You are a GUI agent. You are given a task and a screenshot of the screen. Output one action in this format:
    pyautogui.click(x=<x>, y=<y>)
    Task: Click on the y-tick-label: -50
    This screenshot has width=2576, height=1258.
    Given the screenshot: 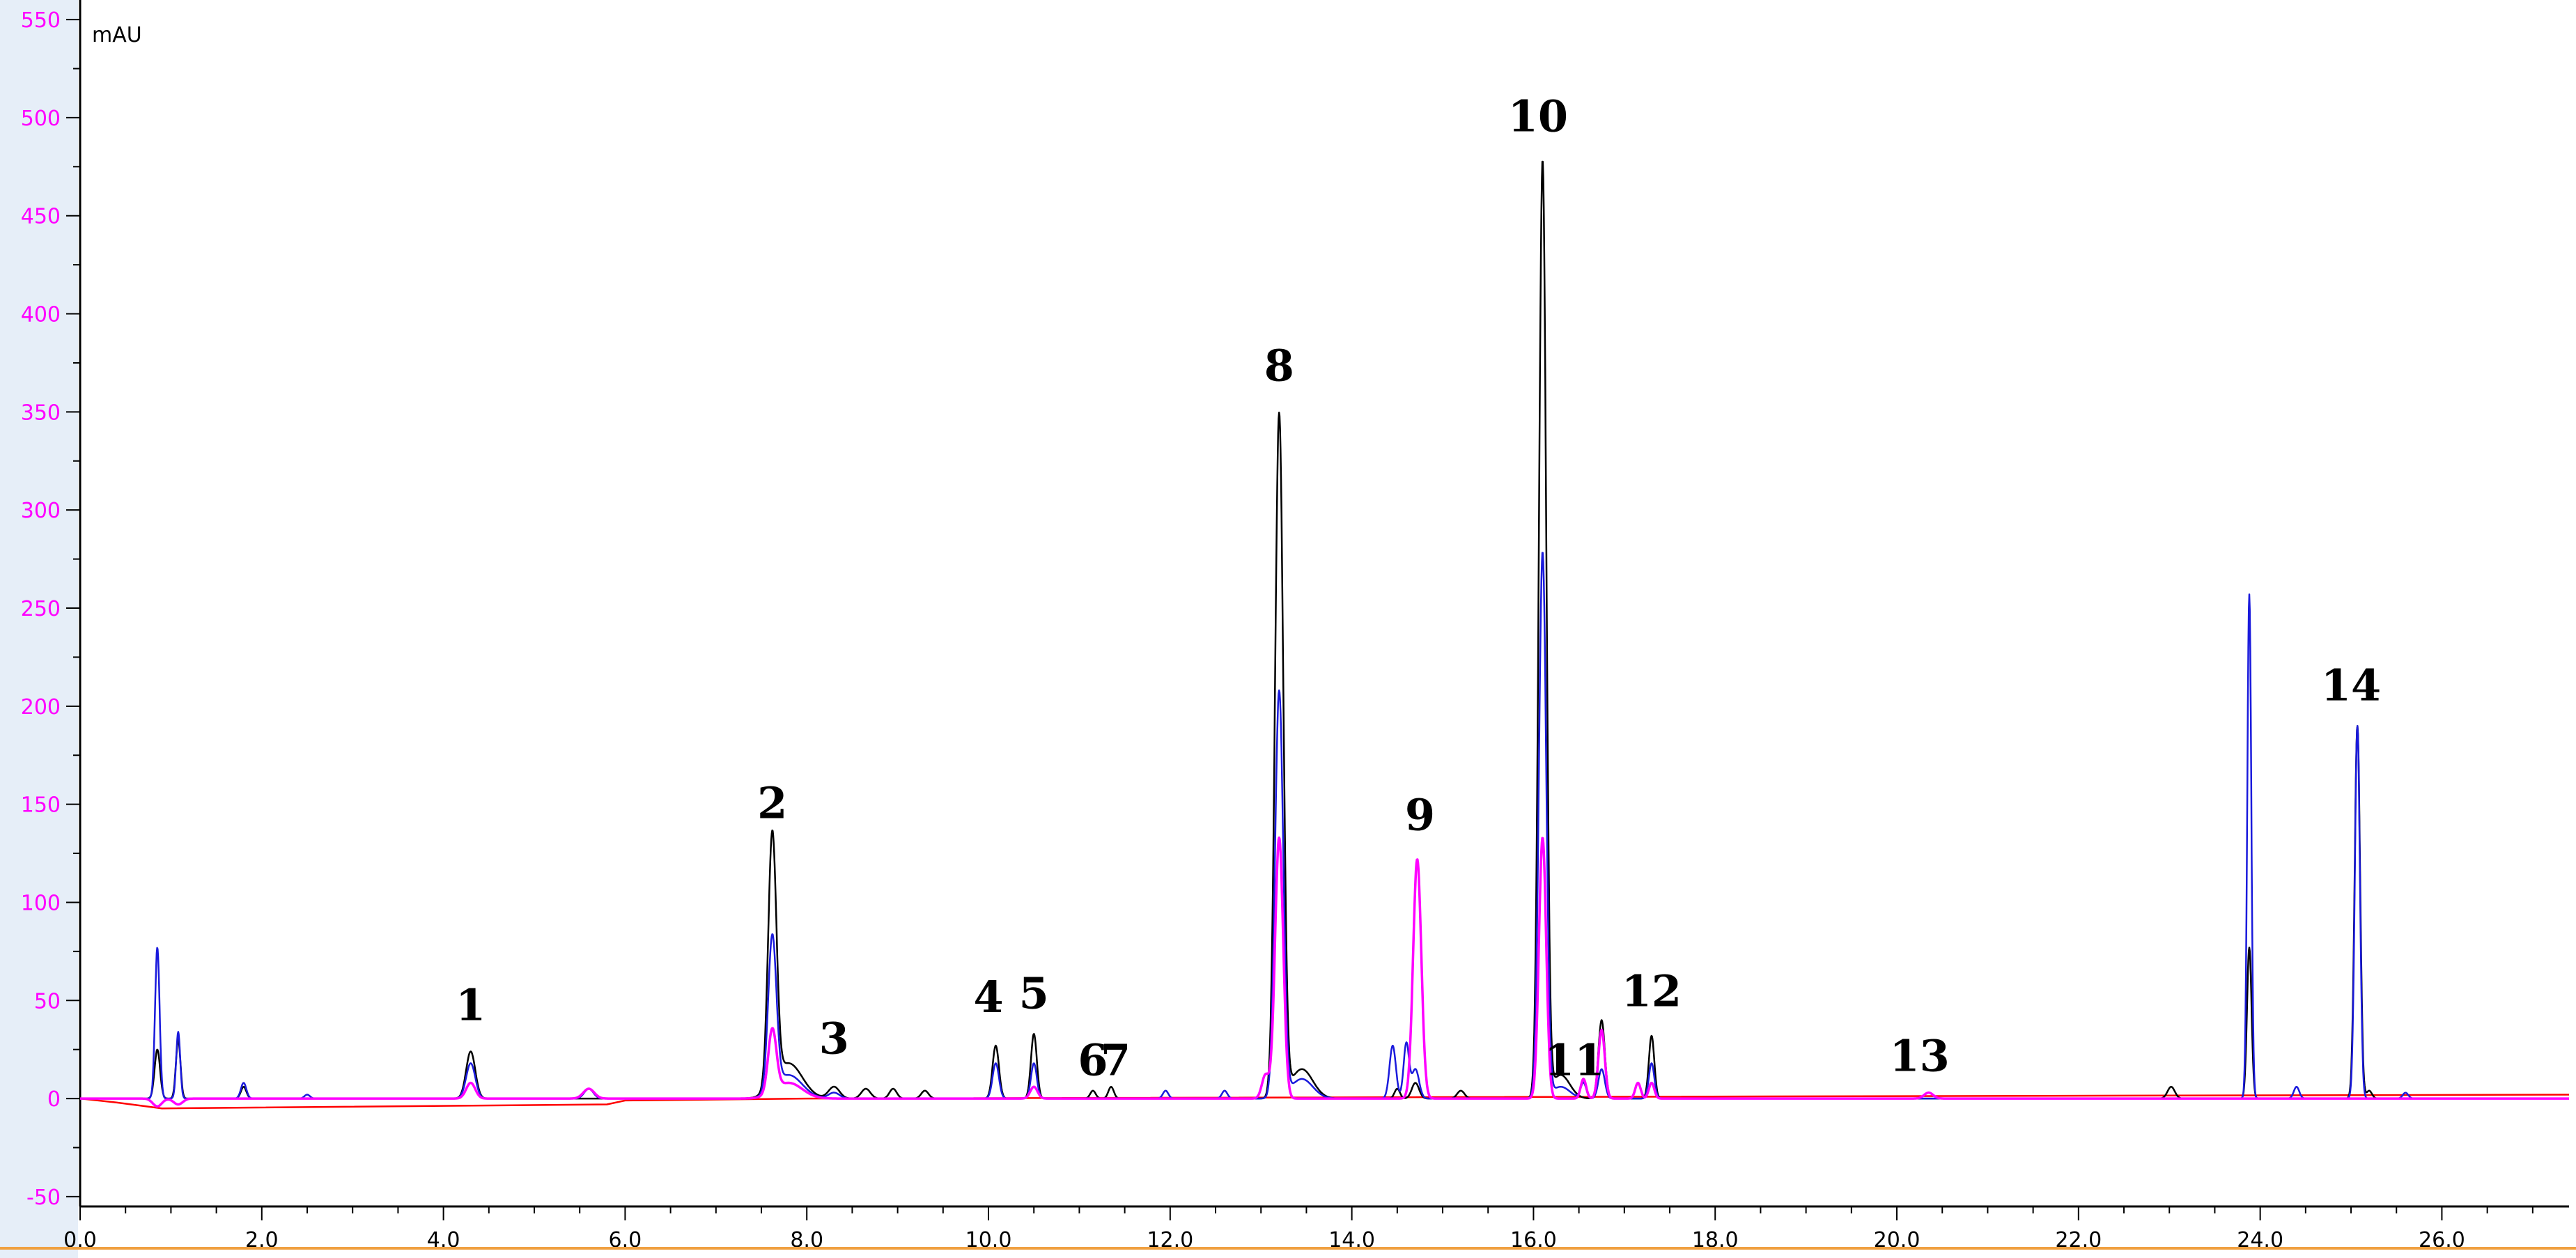 What is the action you would take?
    pyautogui.click(x=43, y=1198)
    